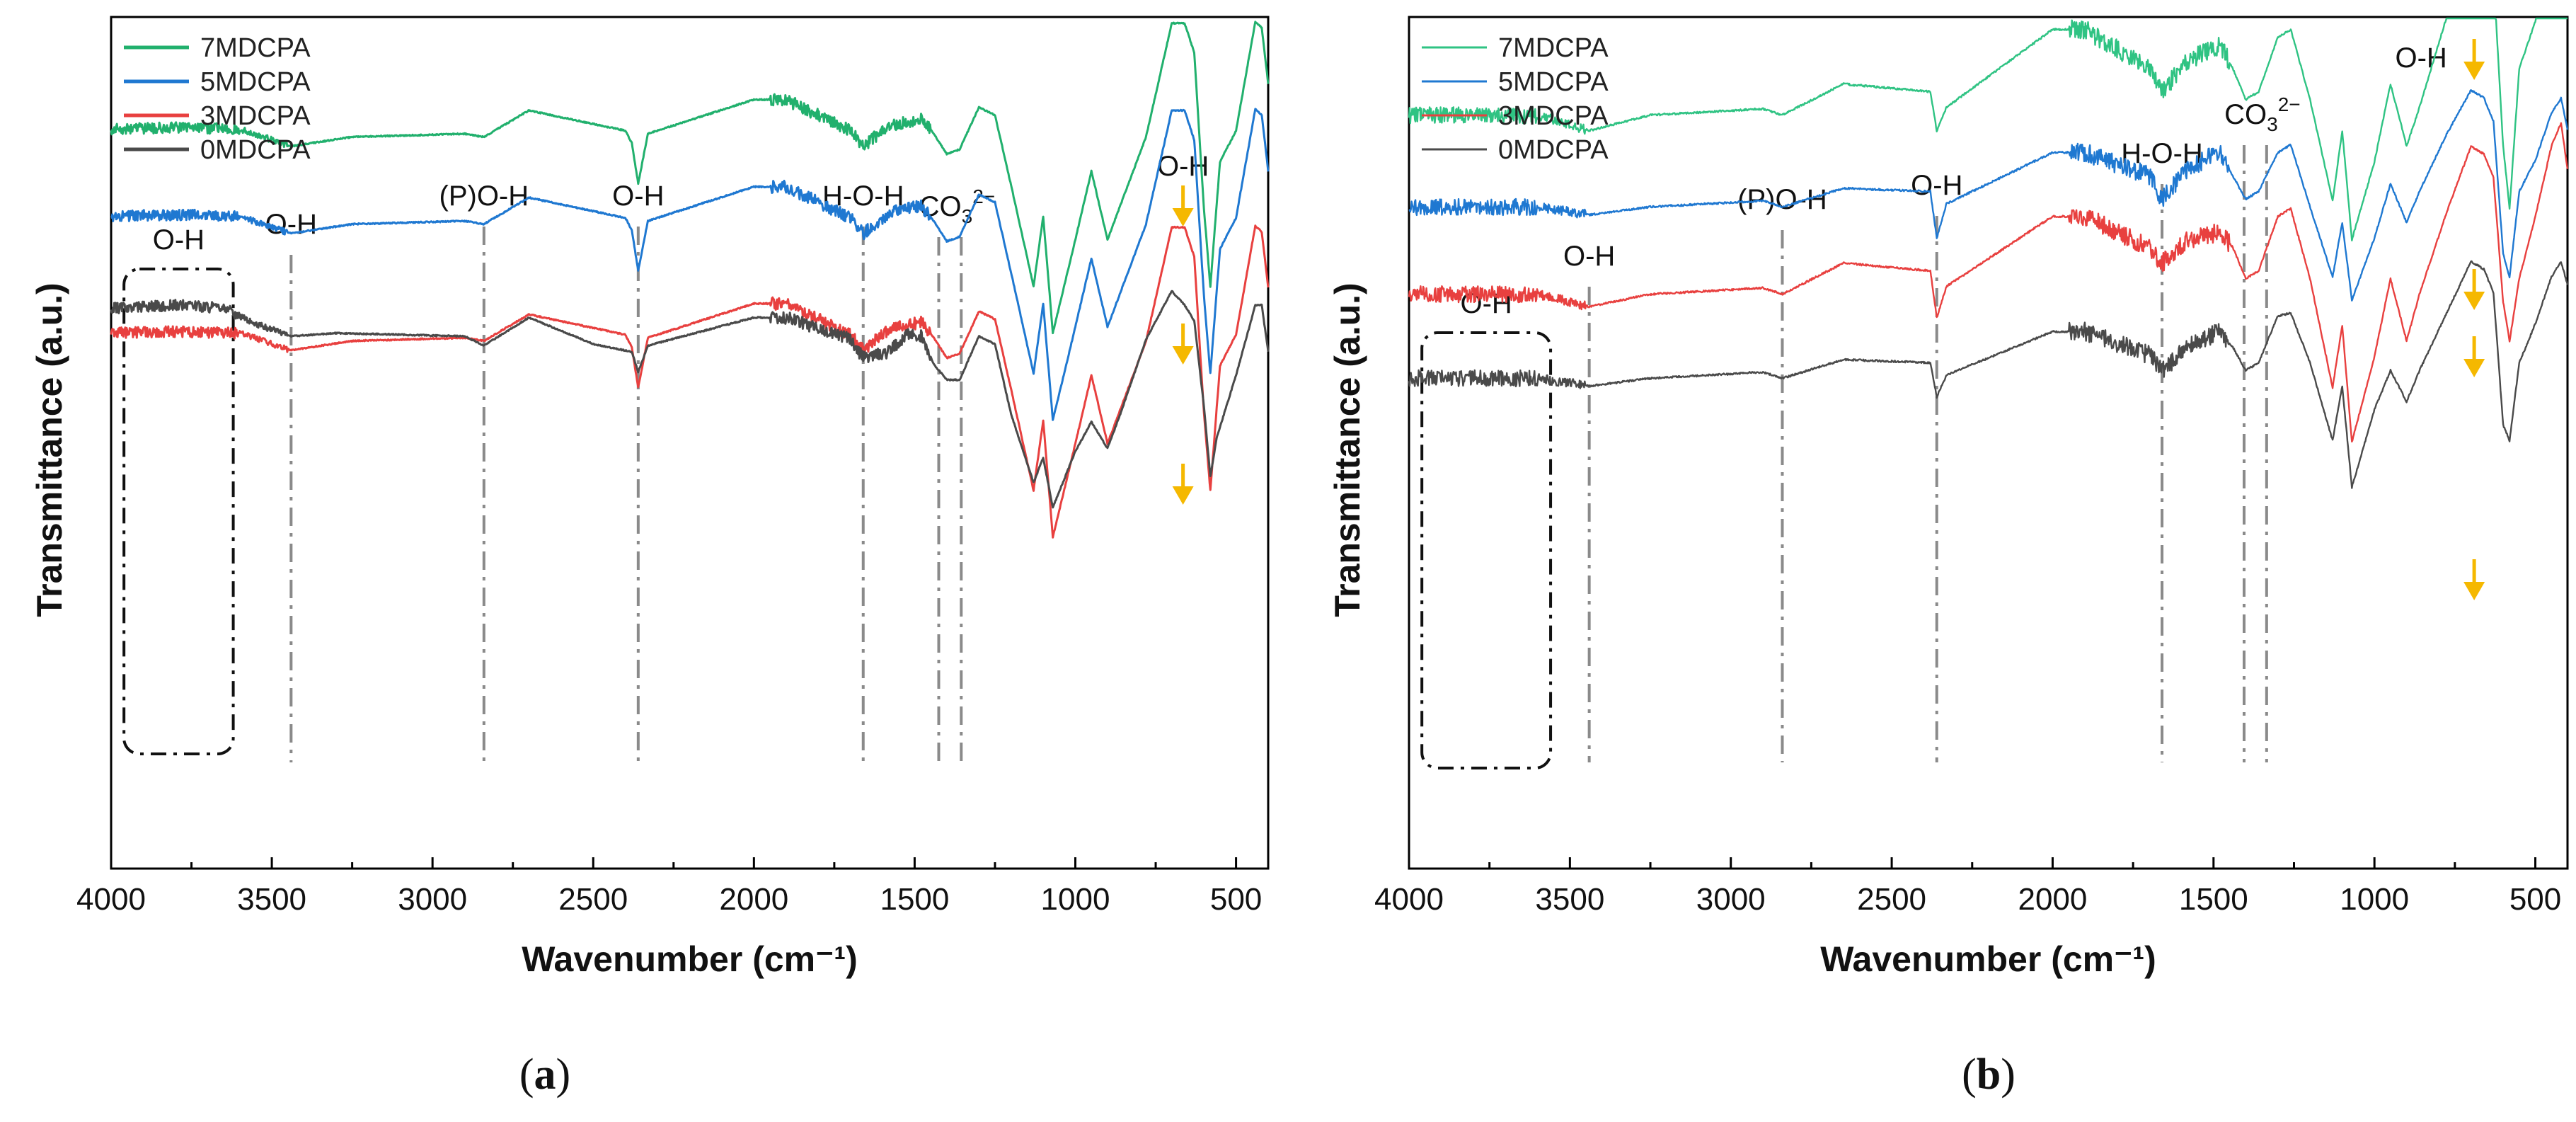 The width and height of the screenshot is (2576, 1122). What do you see at coordinates (544, 1075) in the screenshot?
I see `panel-caption: (a)` at bounding box center [544, 1075].